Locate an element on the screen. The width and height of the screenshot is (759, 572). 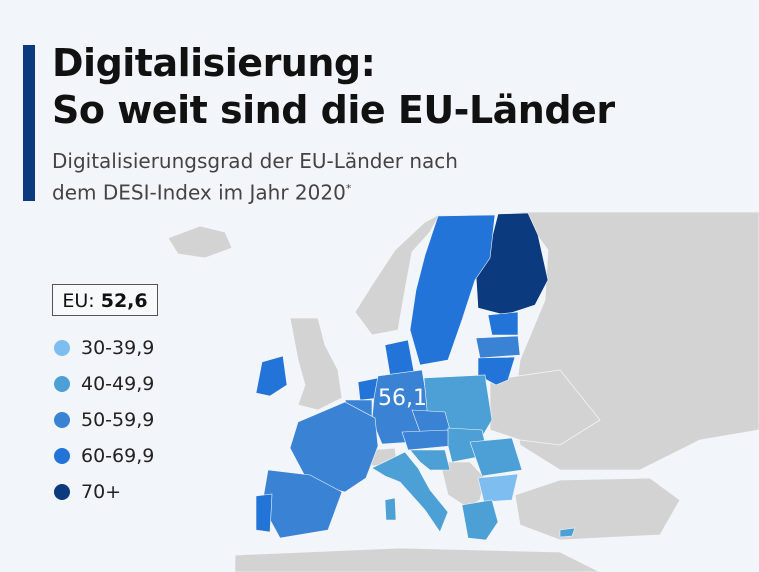
subtitle-line-2: dem DESI-Index im Jahr 2020 is located at coordinates (199, 192).